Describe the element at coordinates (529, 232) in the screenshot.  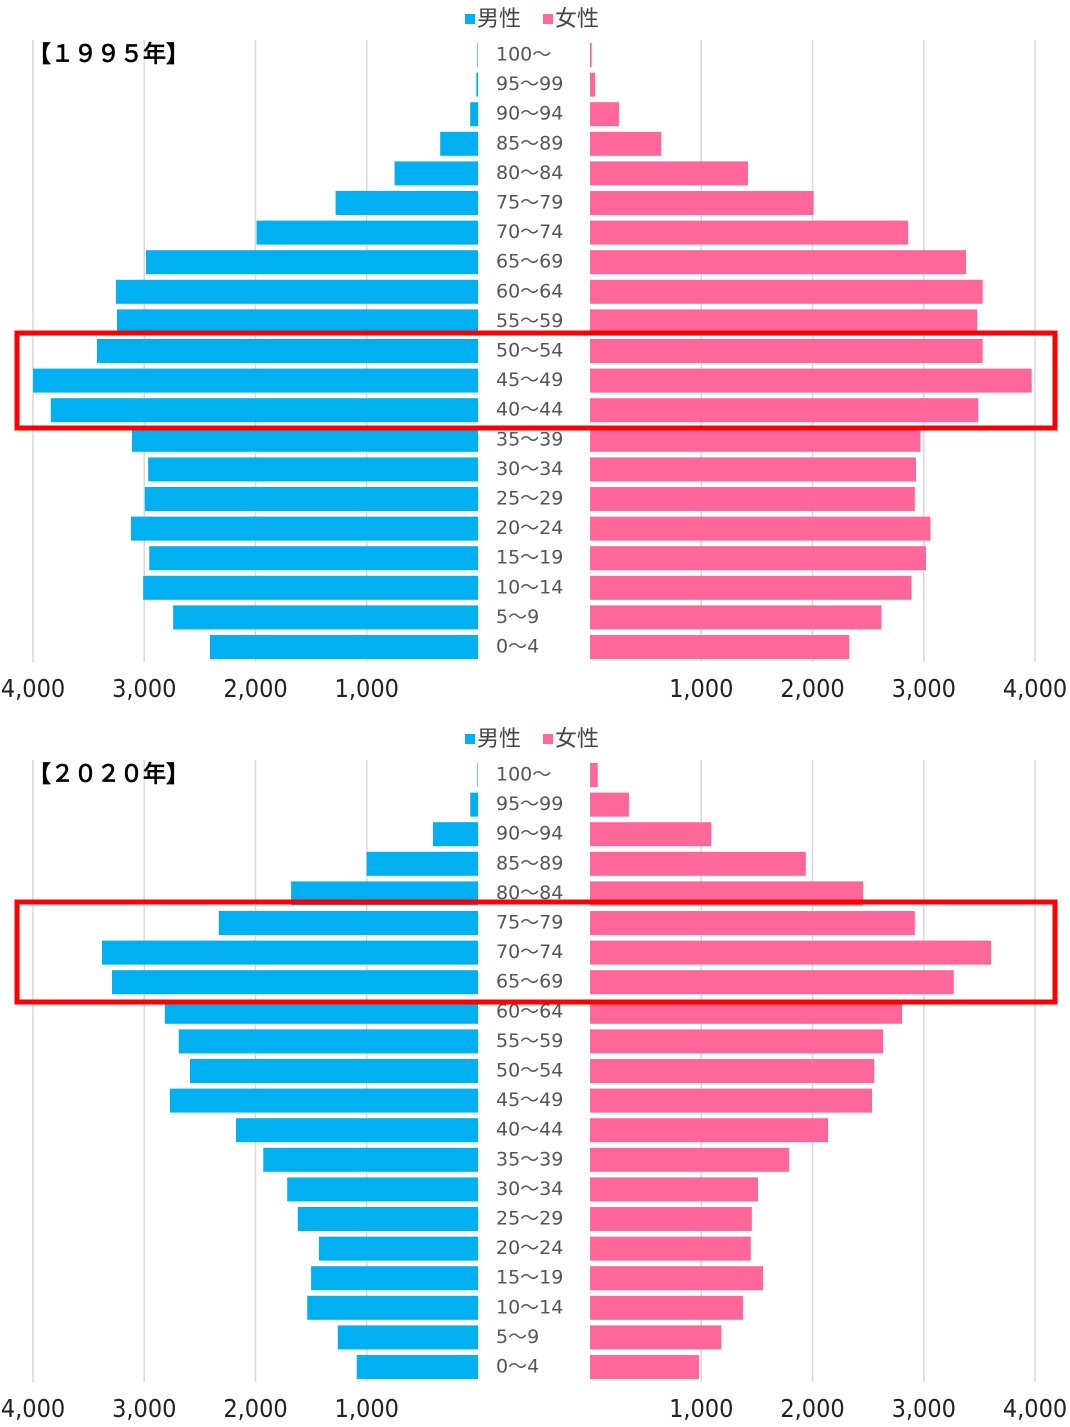
I see `category-label: 70～74` at that location.